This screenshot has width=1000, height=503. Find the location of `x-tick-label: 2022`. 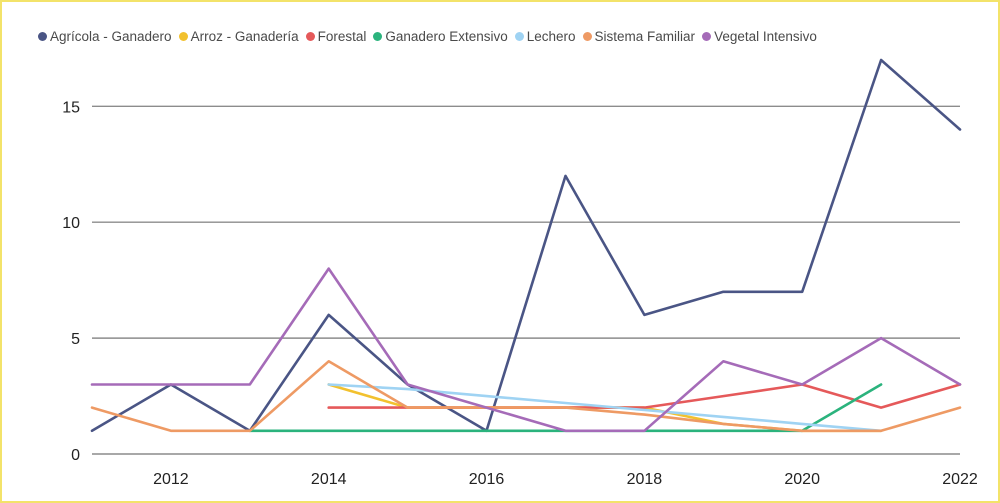

x-tick-label: 2022 is located at coordinates (960, 479).